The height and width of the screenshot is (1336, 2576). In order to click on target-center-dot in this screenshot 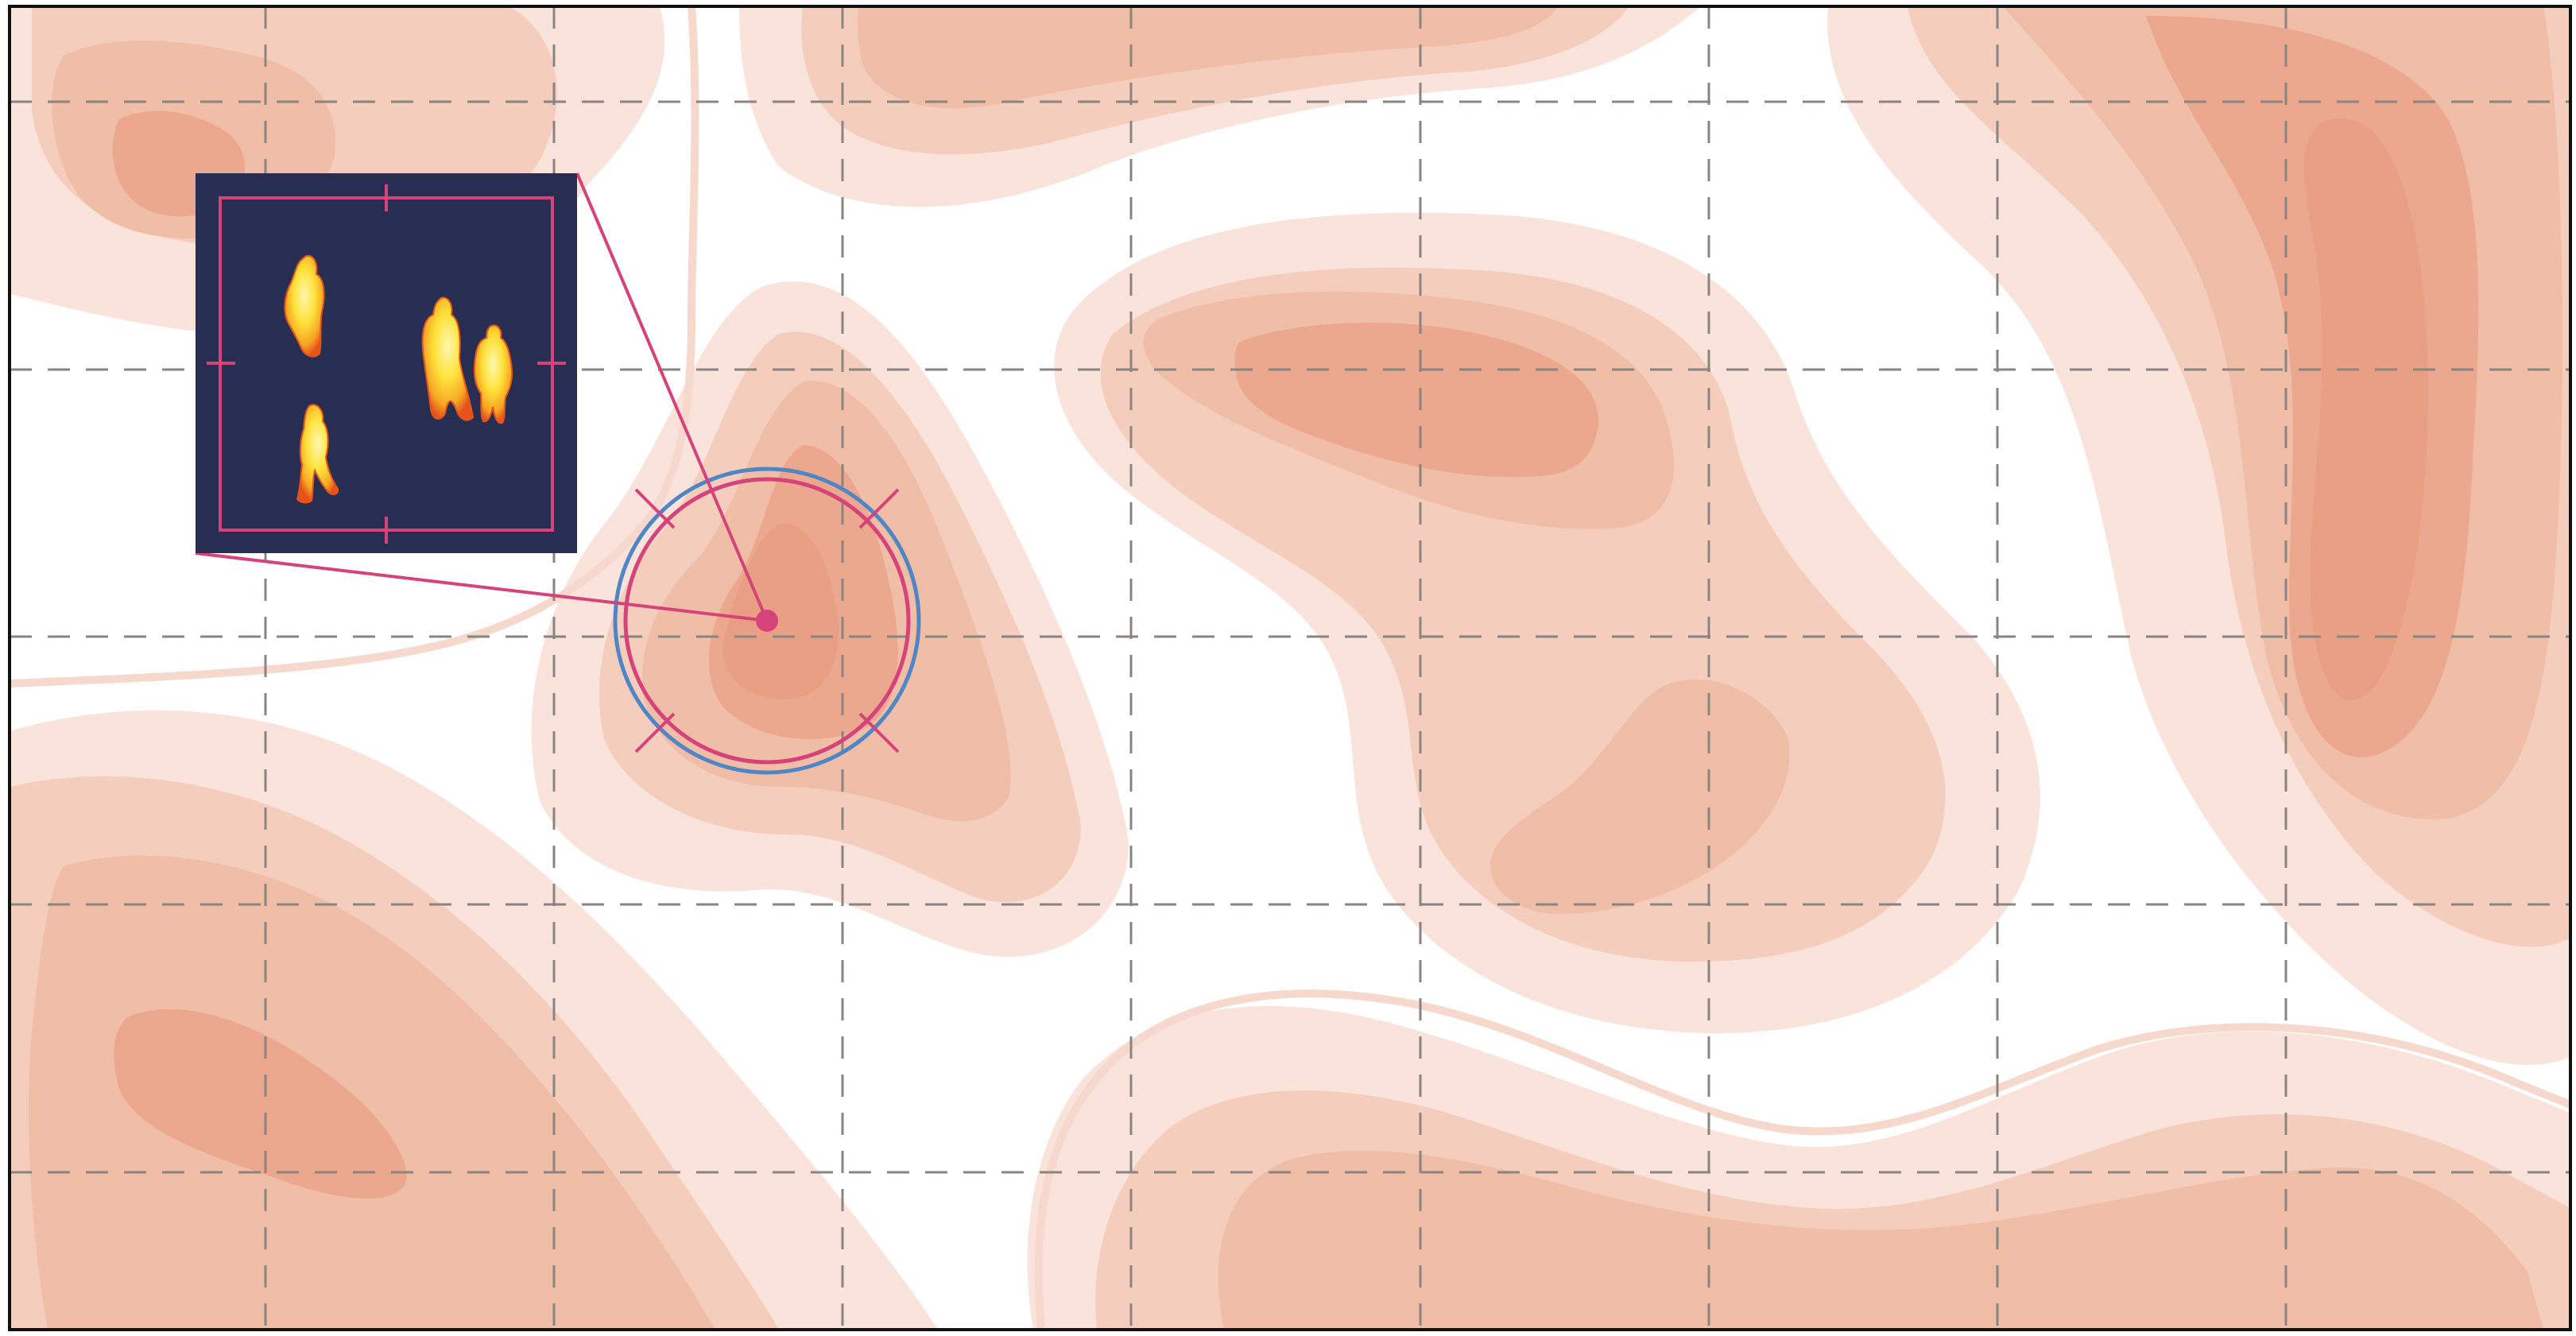, I will do `click(767, 621)`.